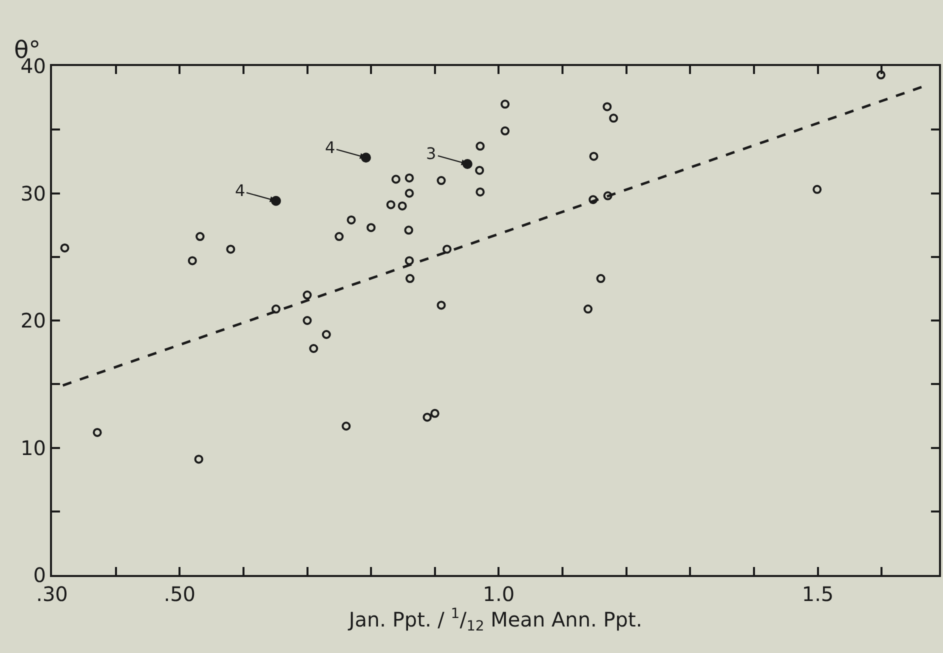 Image resolution: width=943 pixels, height=653 pixels. Describe the element at coordinates (33, 320) in the screenshot. I see `y-tick-label: 20` at that location.